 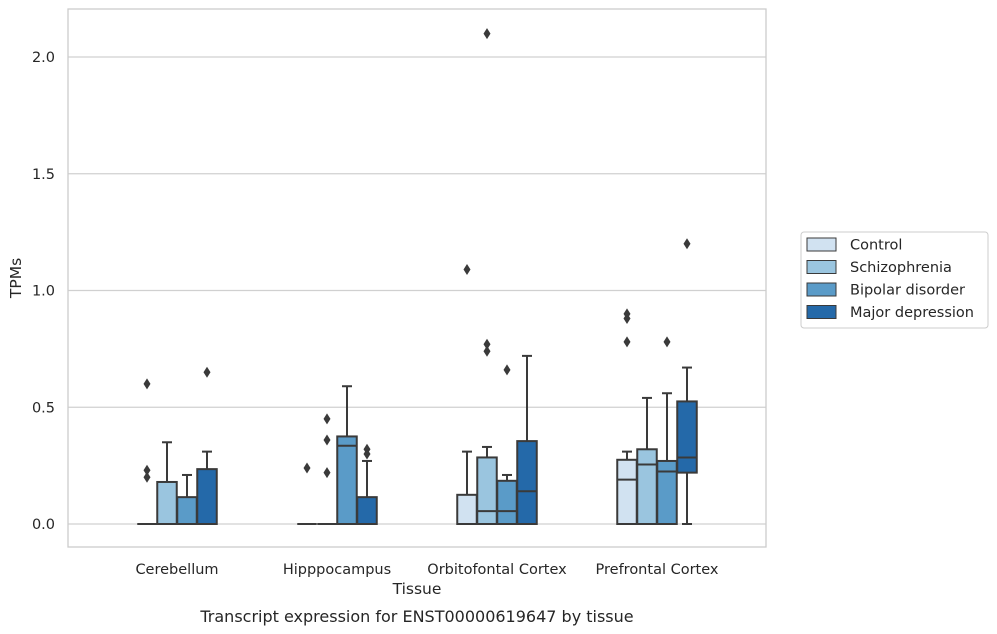 I want to click on y-tick-labels: 0.0 0.5 1.0 1.5 2.0, so click(x=43, y=291).